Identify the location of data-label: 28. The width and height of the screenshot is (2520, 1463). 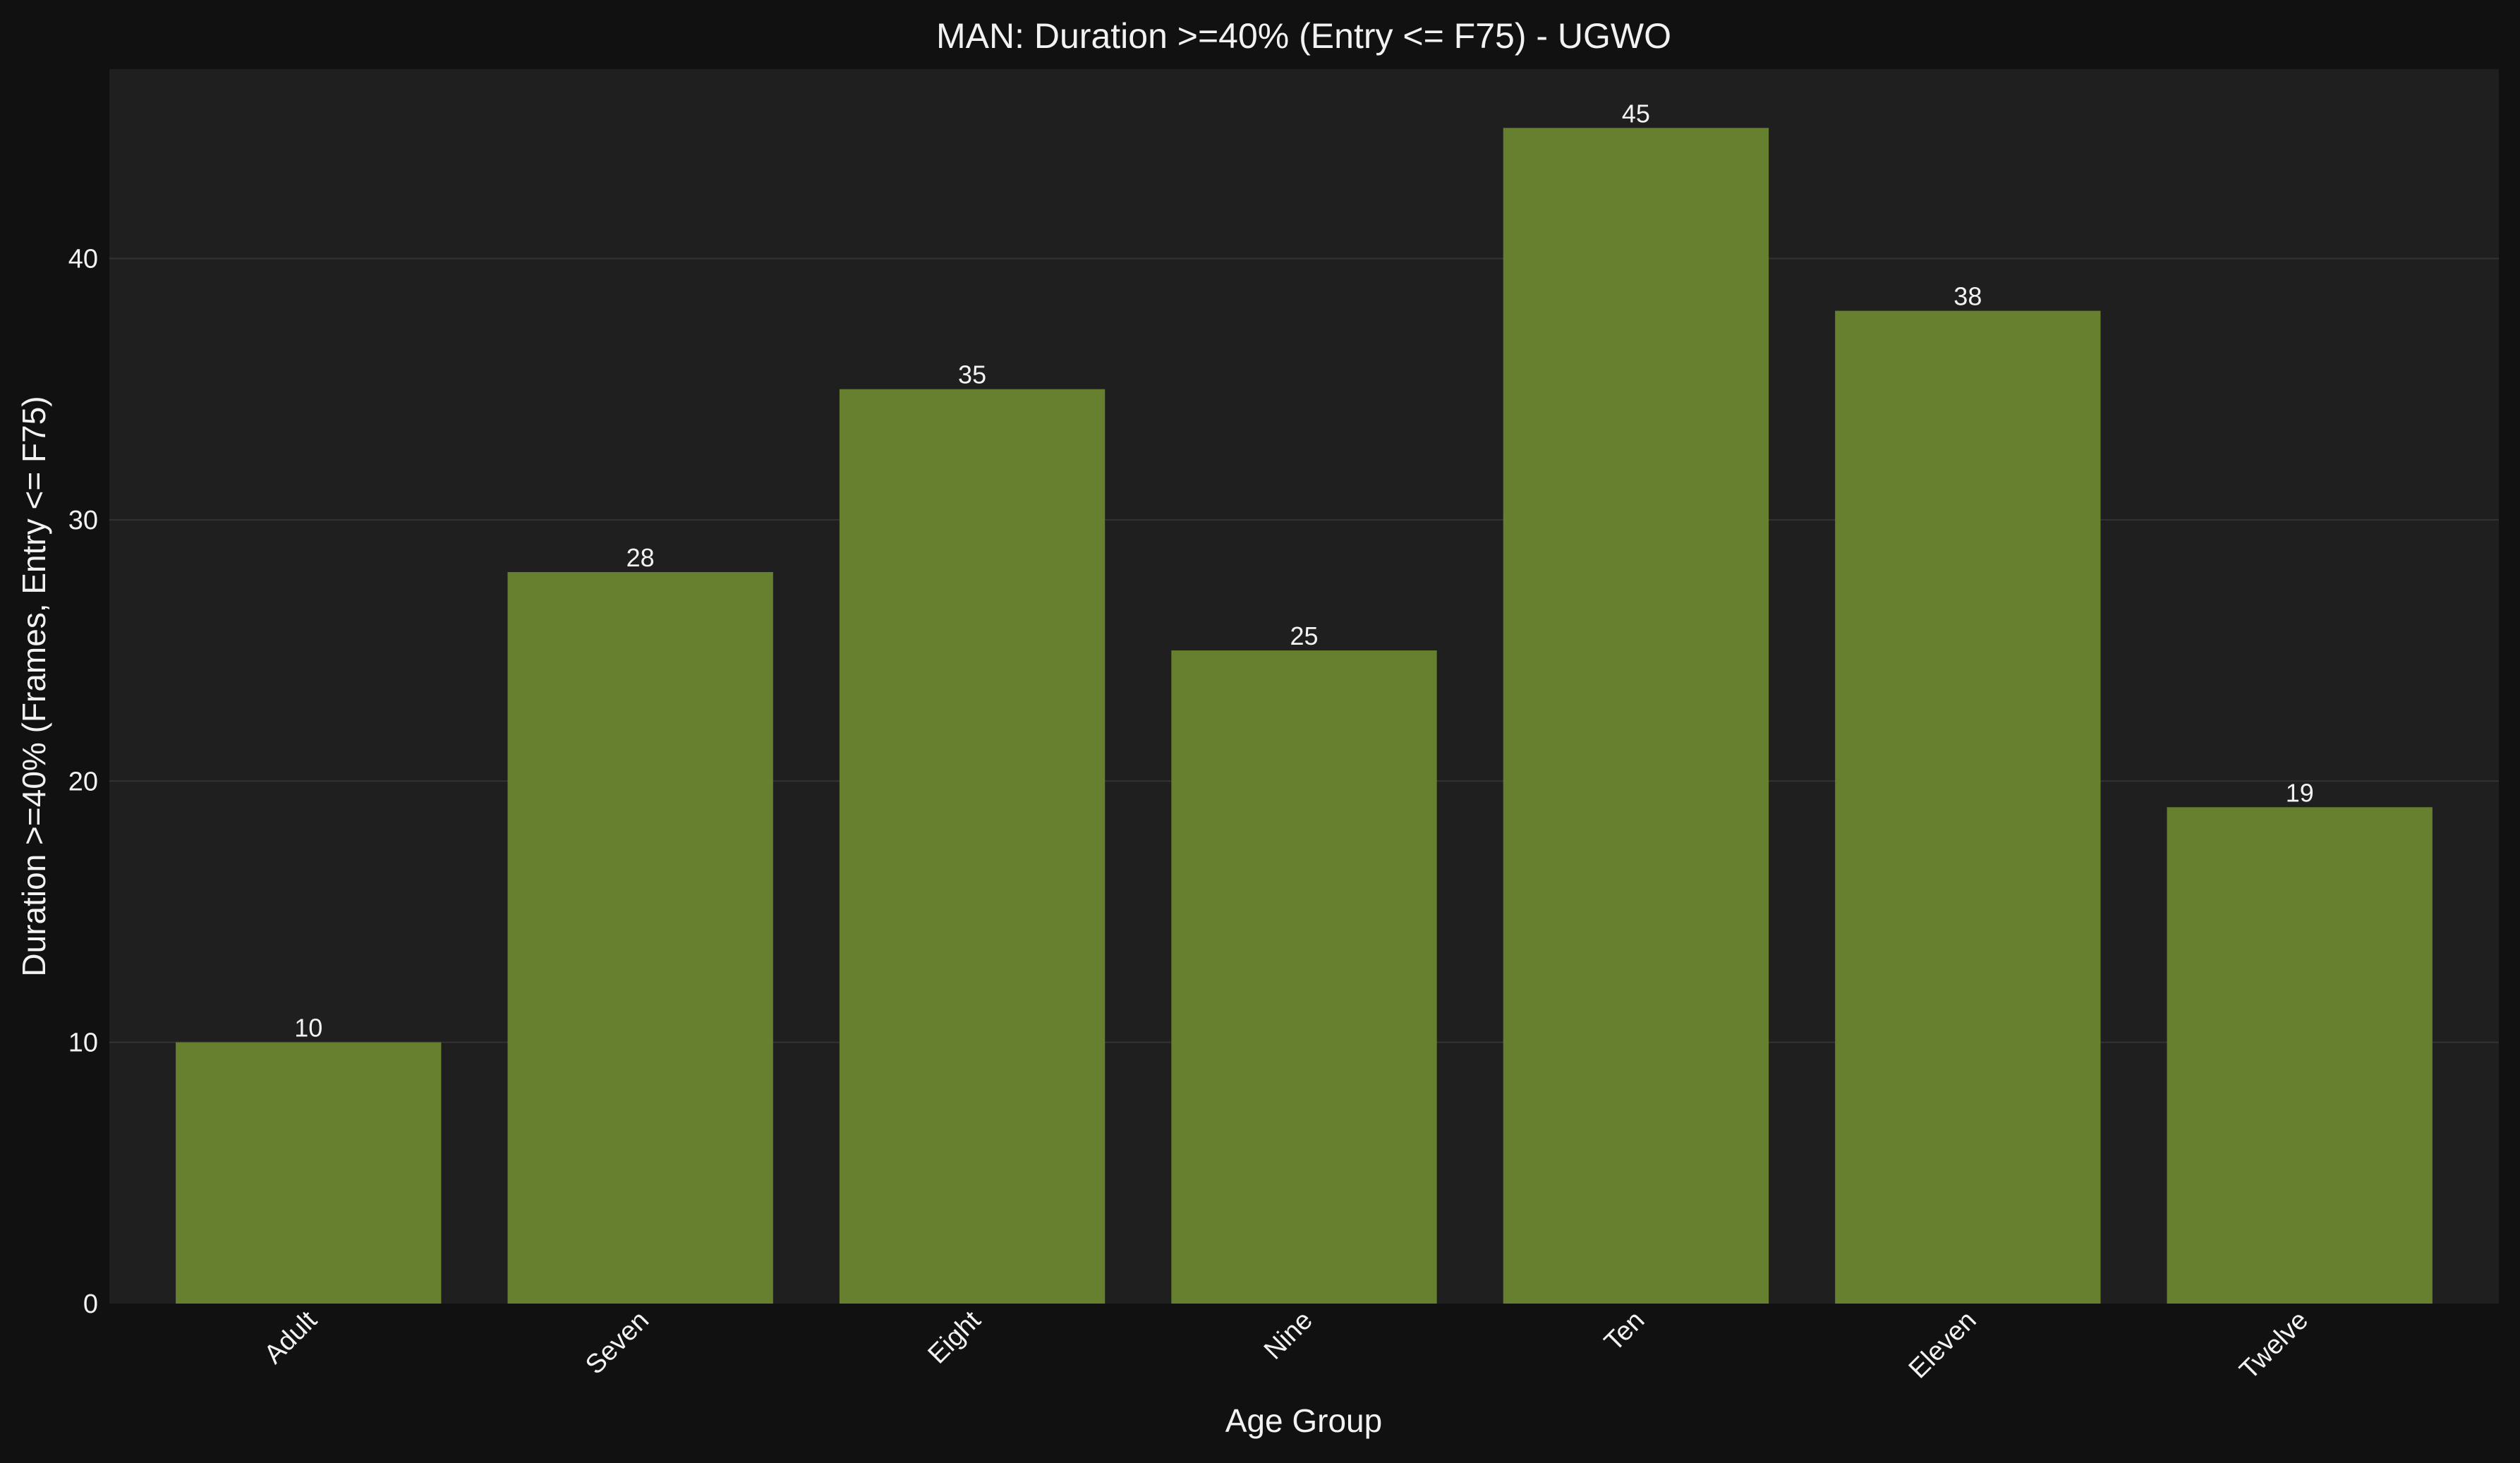
(640, 557).